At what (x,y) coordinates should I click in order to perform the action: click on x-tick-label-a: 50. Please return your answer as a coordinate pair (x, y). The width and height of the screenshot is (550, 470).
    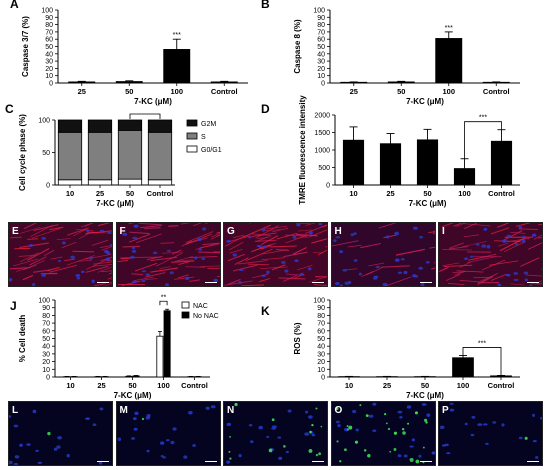
    Looking at the image, I should click on (129, 91).